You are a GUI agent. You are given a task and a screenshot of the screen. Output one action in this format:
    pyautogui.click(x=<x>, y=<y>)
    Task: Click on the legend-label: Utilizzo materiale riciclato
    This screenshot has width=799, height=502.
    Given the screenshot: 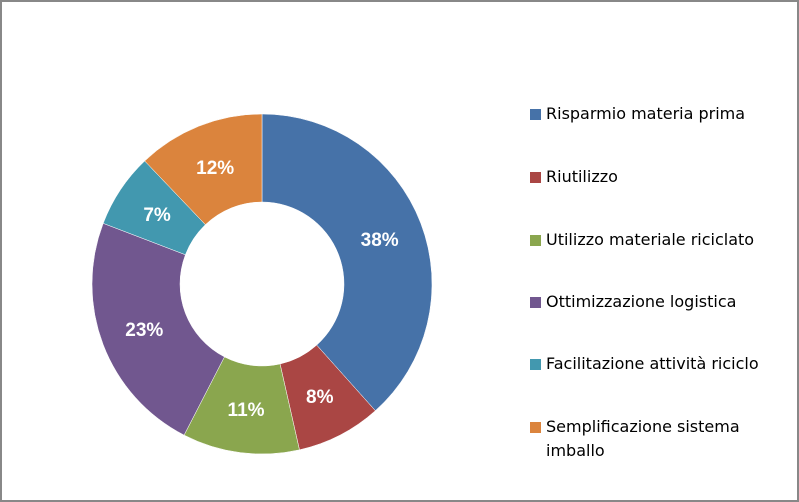 What is the action you would take?
    pyautogui.click(x=650, y=239)
    